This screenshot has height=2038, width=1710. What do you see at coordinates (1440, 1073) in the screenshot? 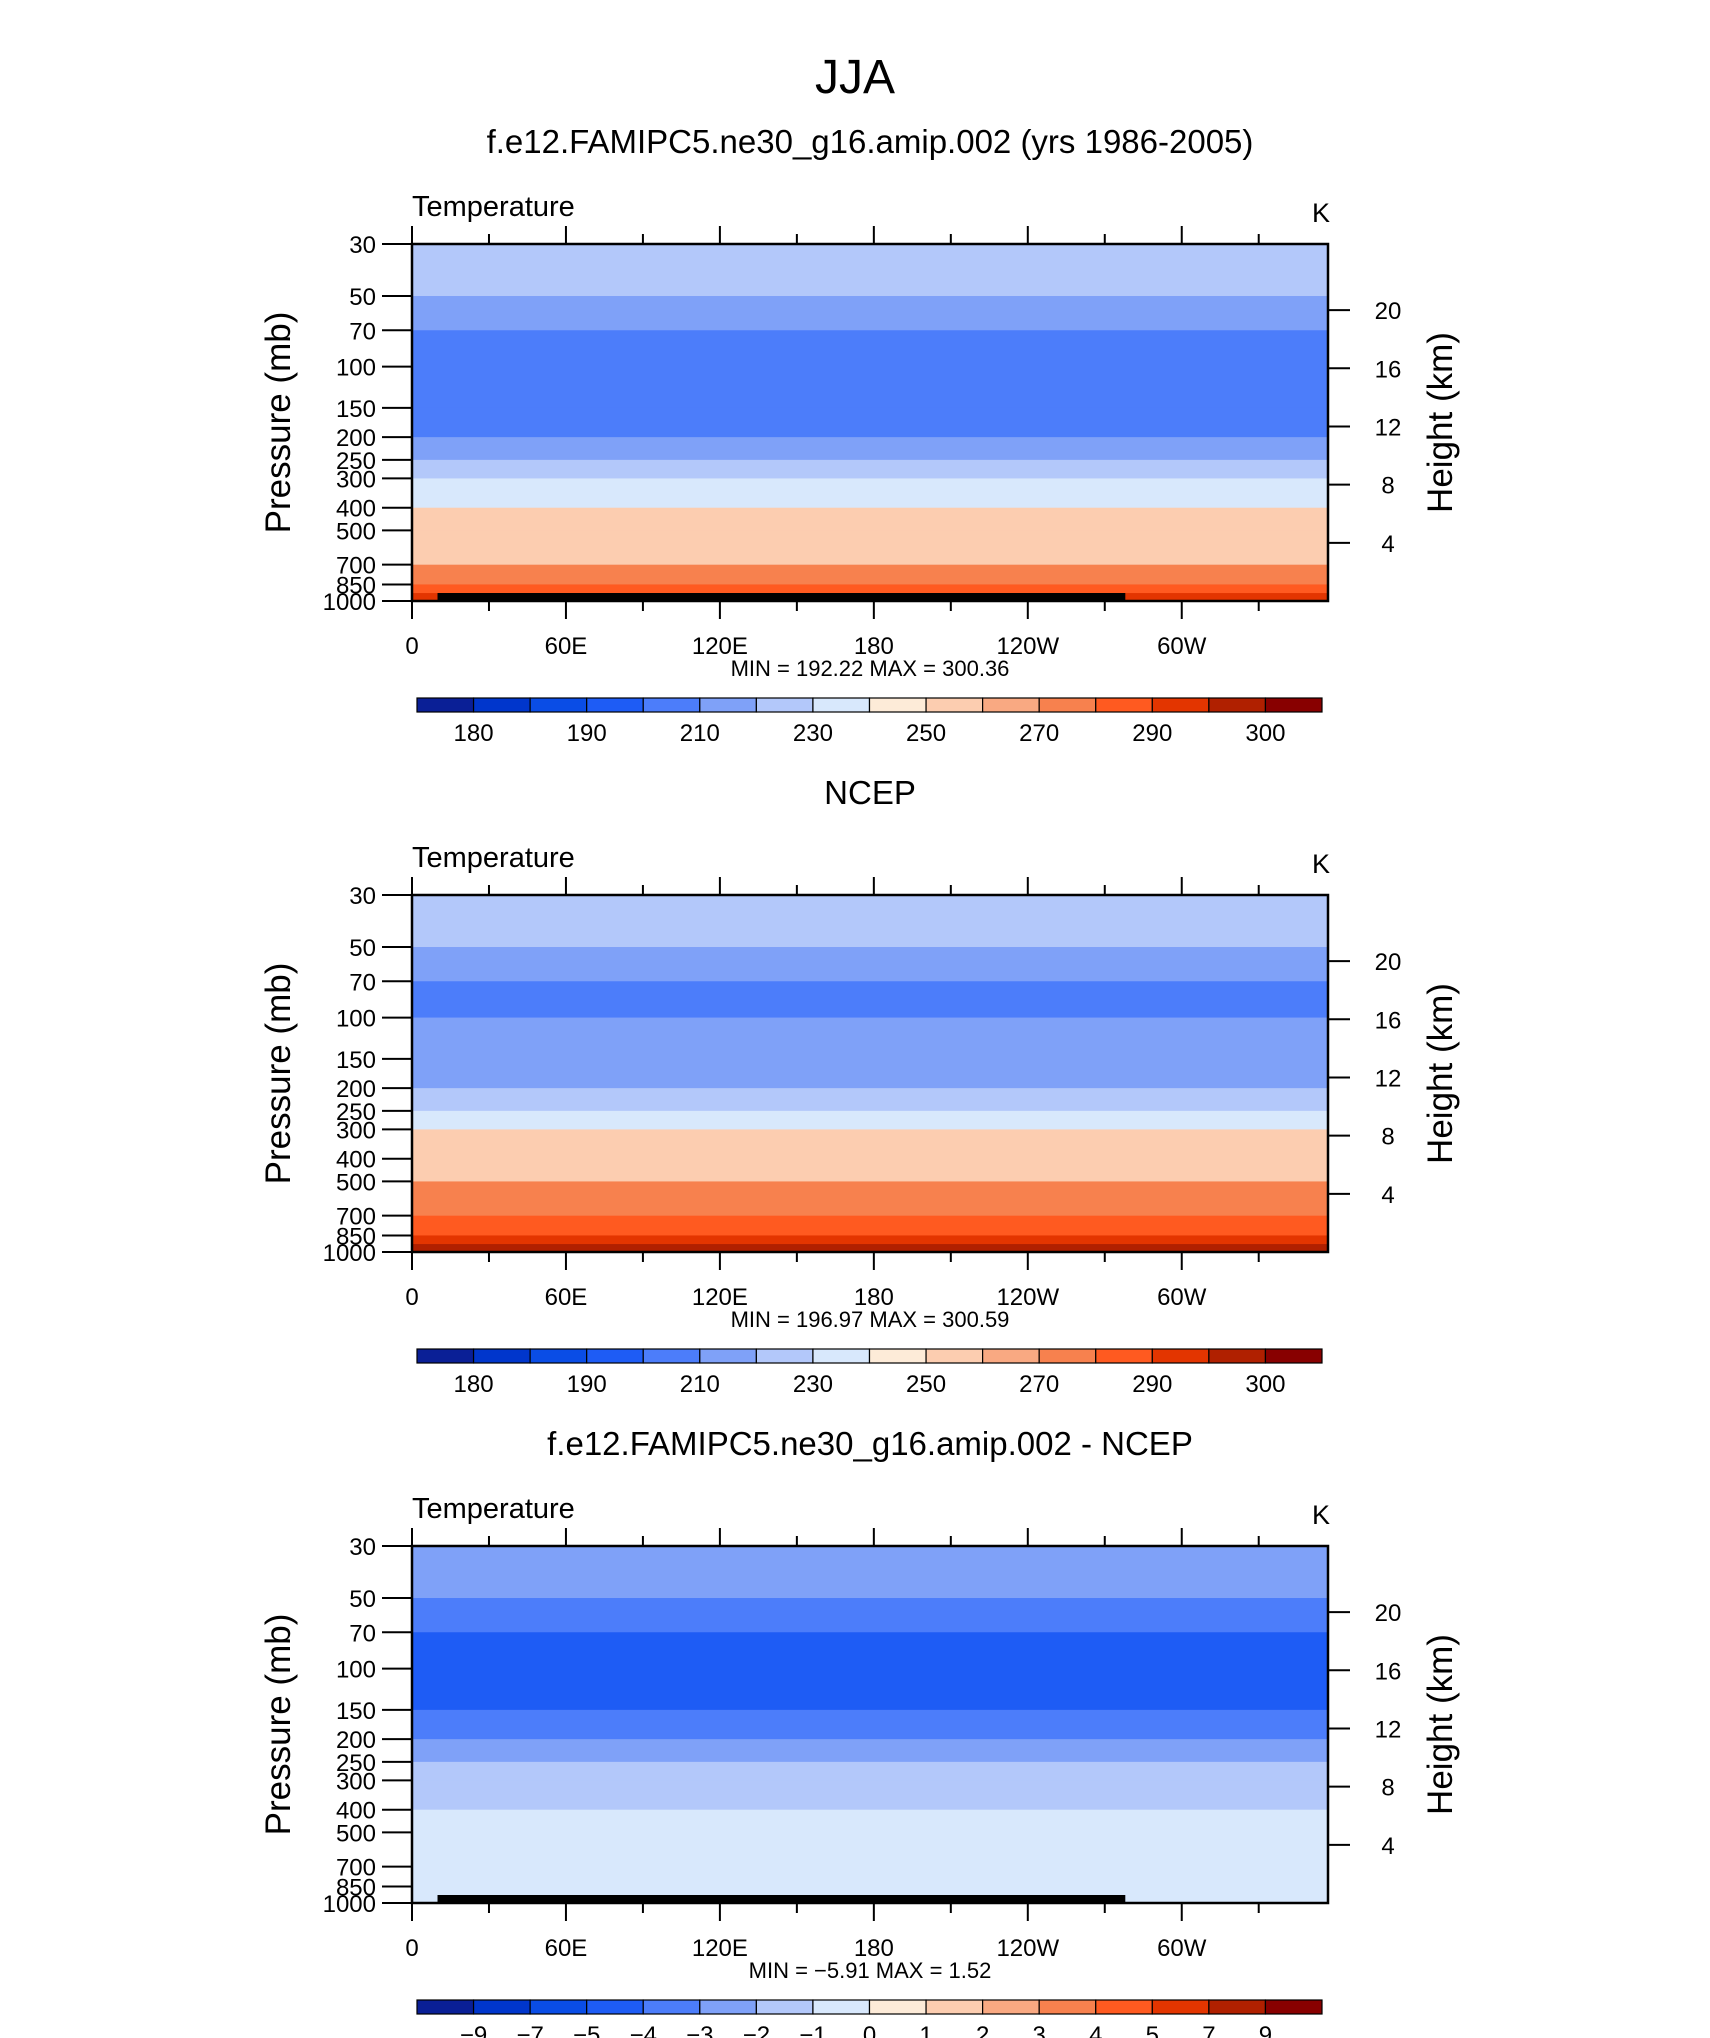
I see `y-axis-title-right: Height (km)` at bounding box center [1440, 1073].